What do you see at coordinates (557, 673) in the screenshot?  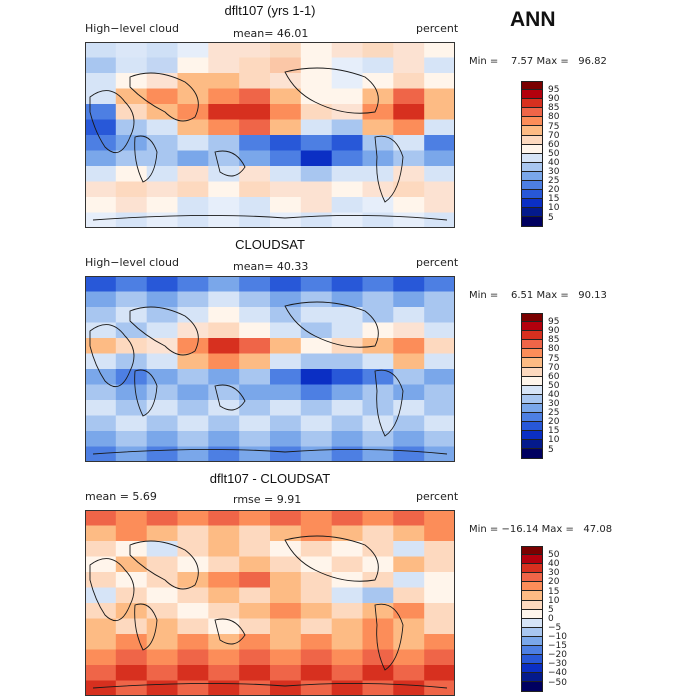 I see `colorbar-tick-label: −40` at bounding box center [557, 673].